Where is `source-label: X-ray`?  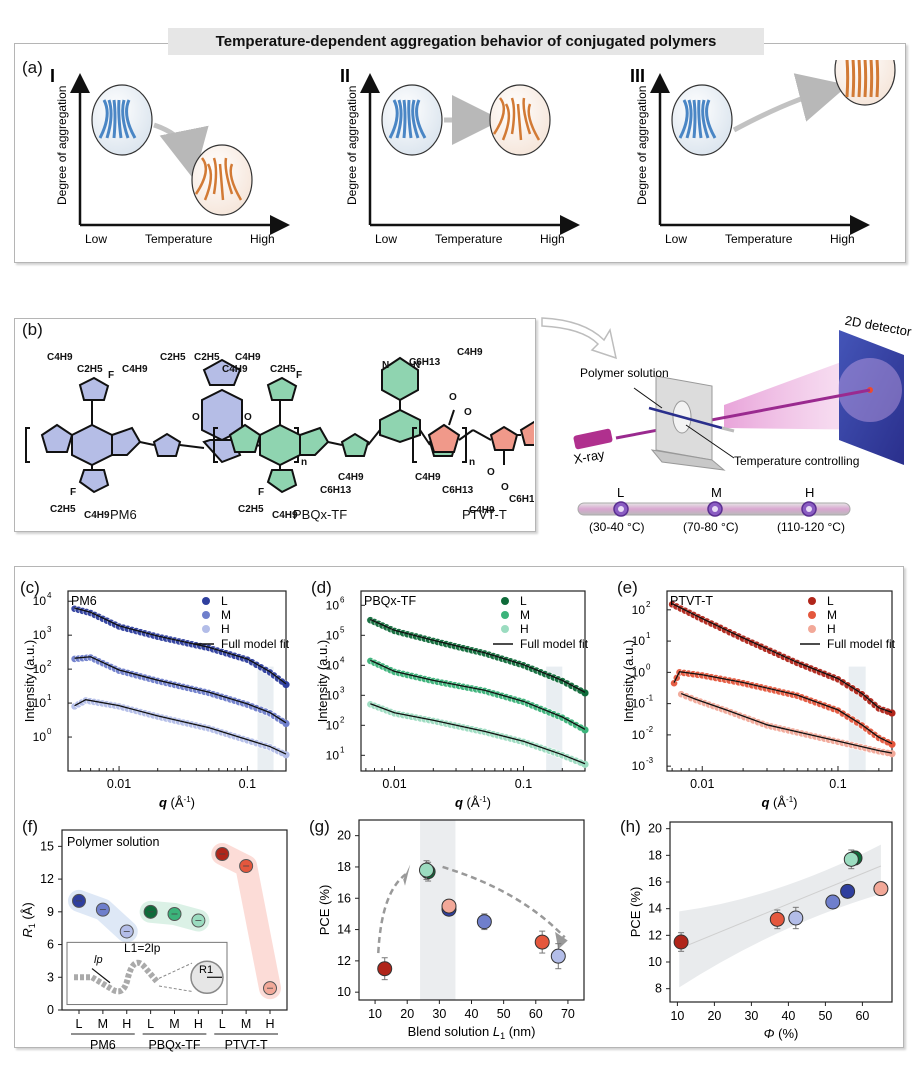 source-label: X-ray is located at coordinates (589, 456).